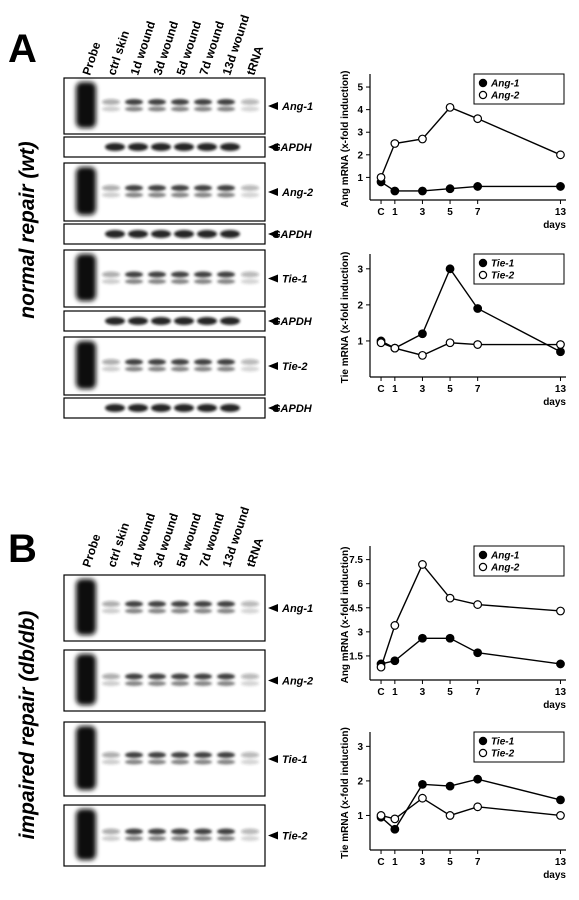  I want to click on y-axis-label: Tie mRNA (x-fold induction), so click(345, 318).